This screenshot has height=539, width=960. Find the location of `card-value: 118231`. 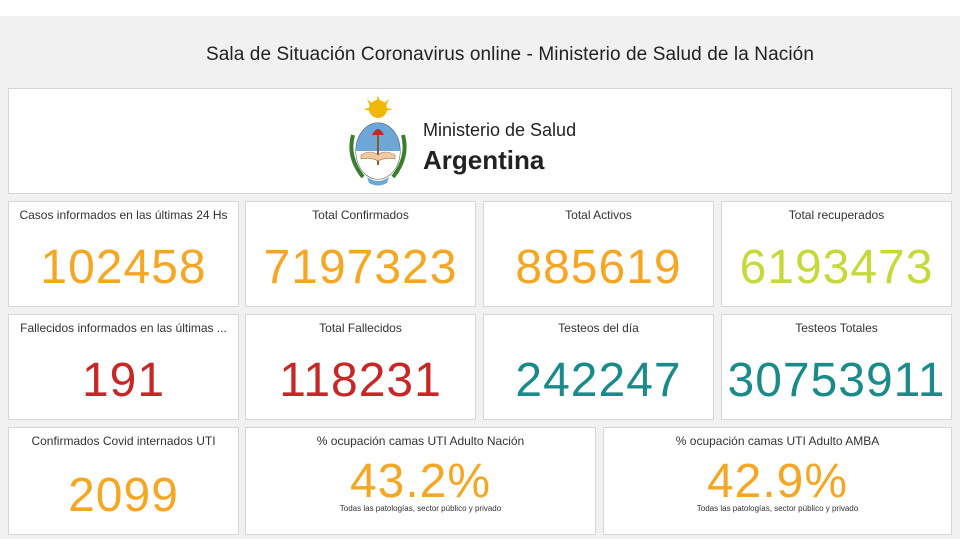

card-value: 118231 is located at coordinates (360, 380).